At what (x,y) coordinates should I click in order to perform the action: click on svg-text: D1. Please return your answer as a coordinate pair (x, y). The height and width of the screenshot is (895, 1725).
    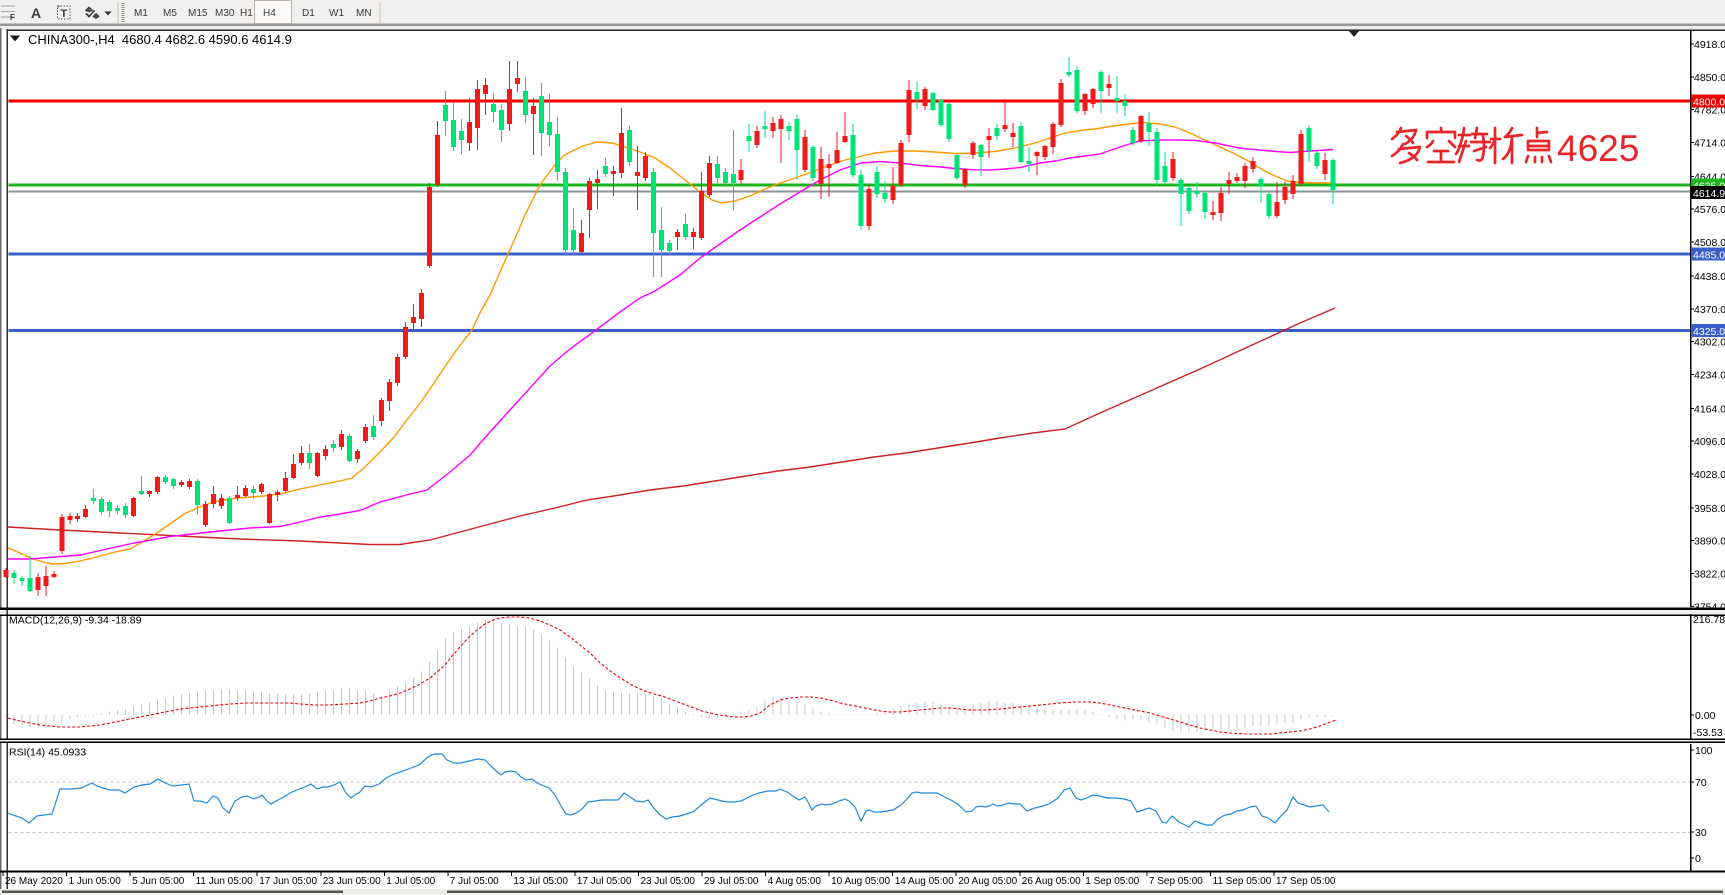
    Looking at the image, I should click on (308, 13).